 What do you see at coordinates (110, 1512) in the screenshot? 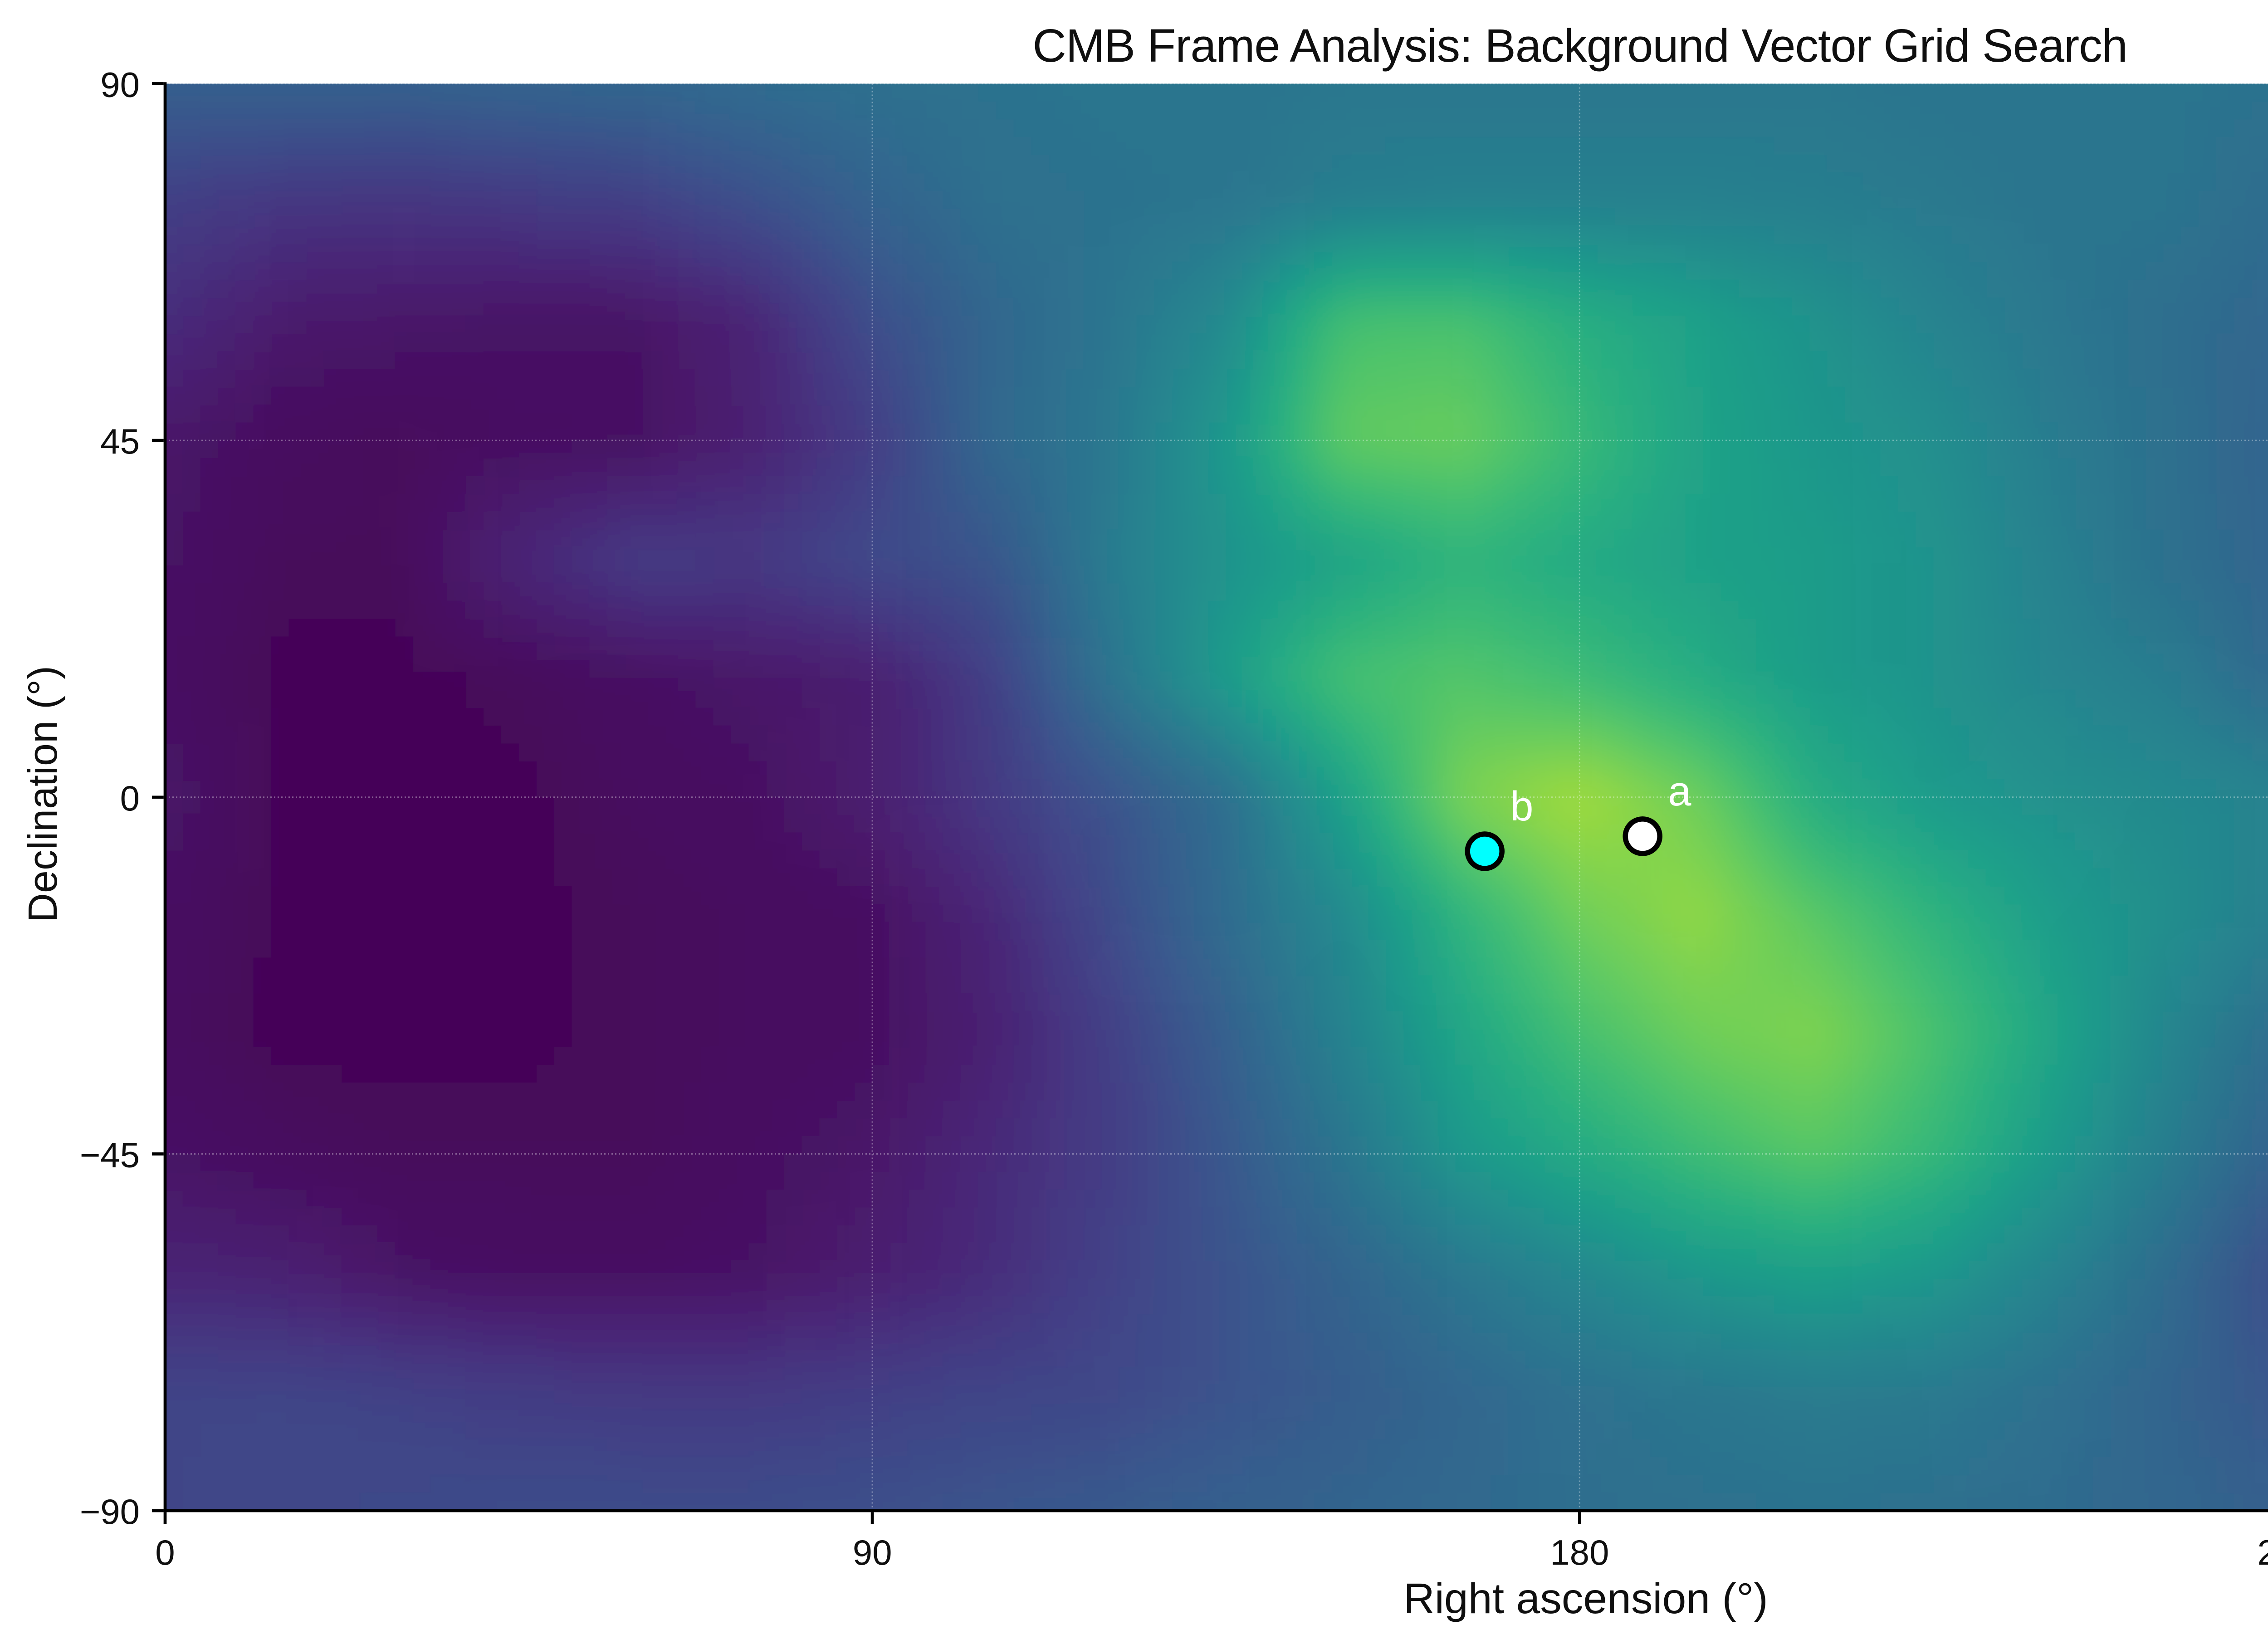
I see `svg-text: −90` at bounding box center [110, 1512].